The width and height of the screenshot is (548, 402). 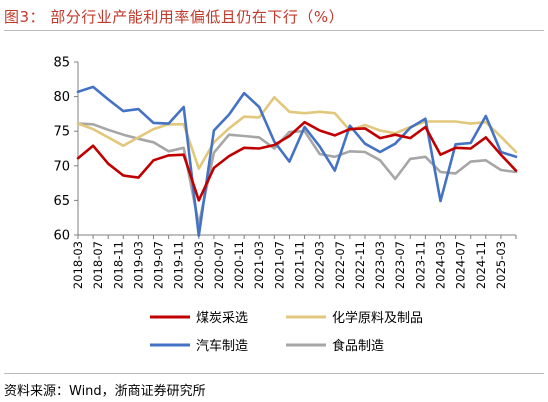 What do you see at coordinates (400, 265) in the screenshot?
I see `x-tick-label: 2023-07` at bounding box center [400, 265].